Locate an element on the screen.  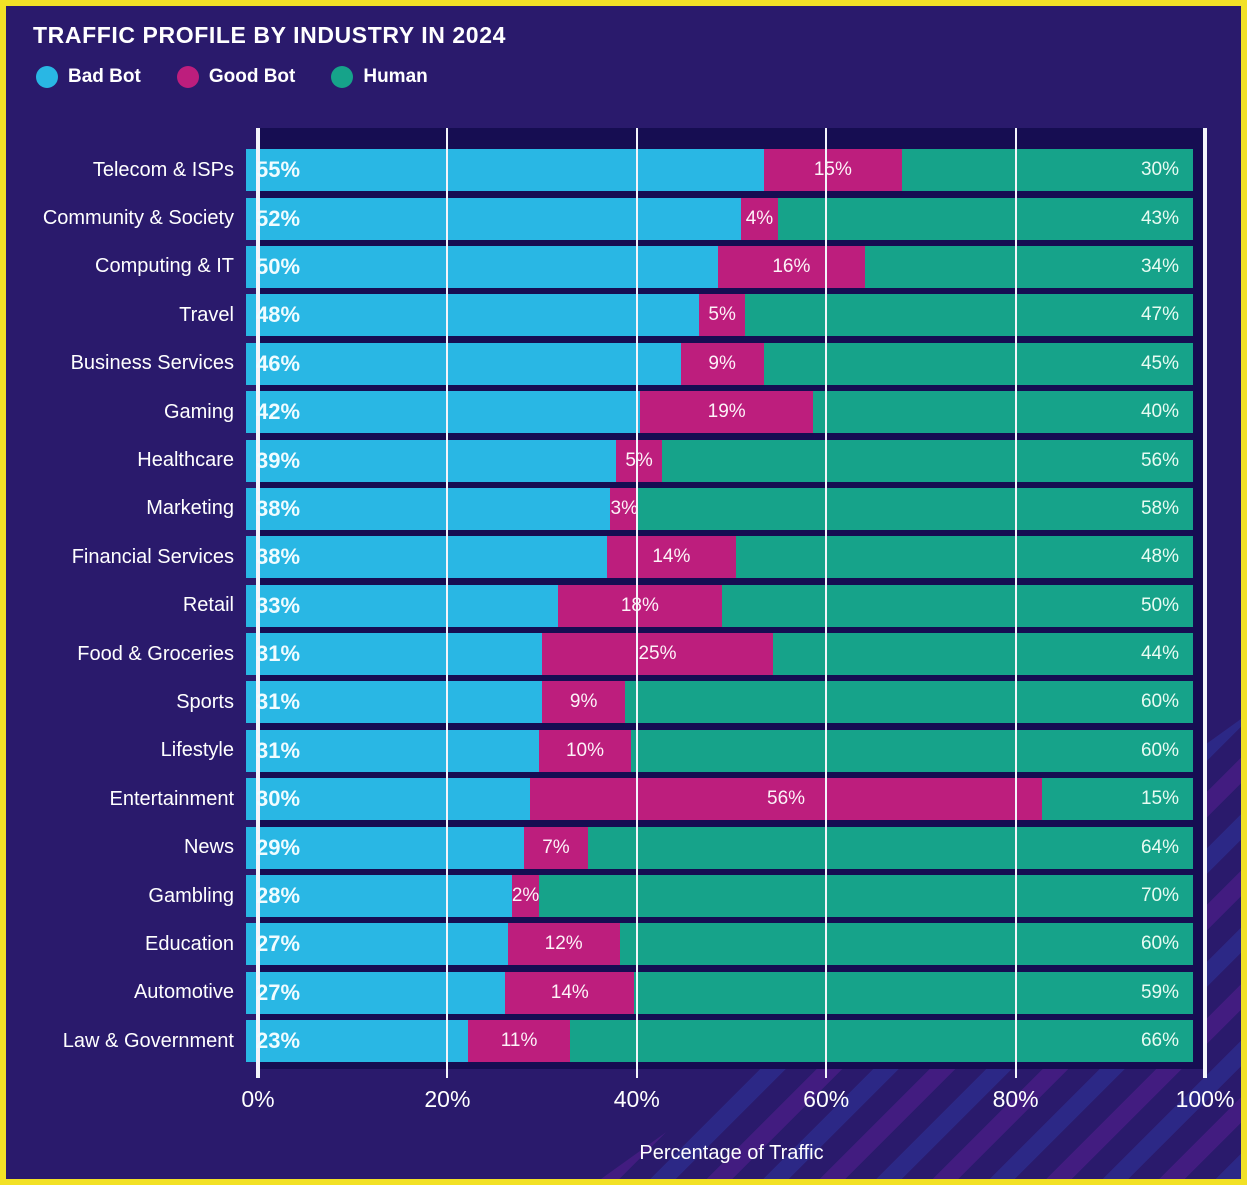
bar-segment-bad-bot: 29% is located at coordinates (385, 847).